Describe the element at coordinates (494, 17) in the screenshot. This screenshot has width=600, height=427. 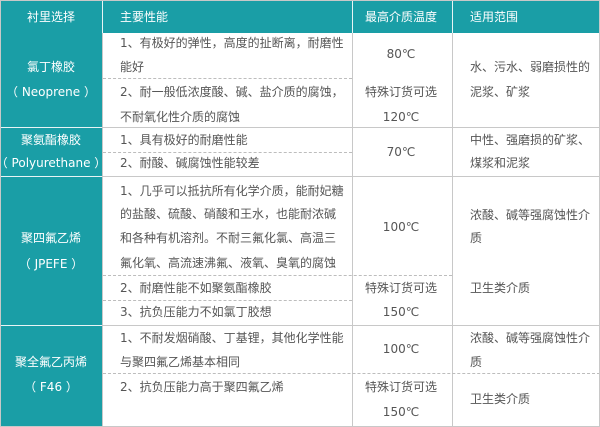
I see `header-application: 适用范围` at that location.